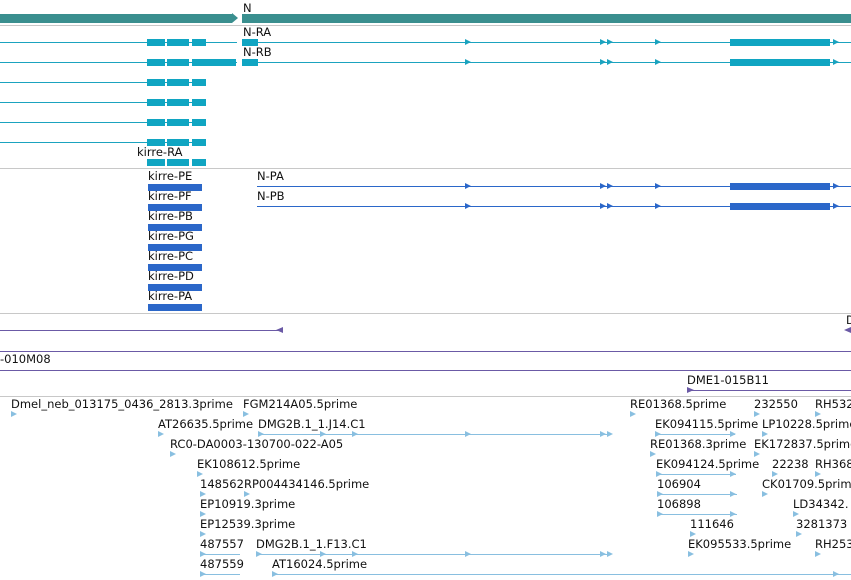 This screenshot has height=580, width=851. What do you see at coordinates (279, 330) in the screenshot?
I see `arrow-left-icon` at bounding box center [279, 330].